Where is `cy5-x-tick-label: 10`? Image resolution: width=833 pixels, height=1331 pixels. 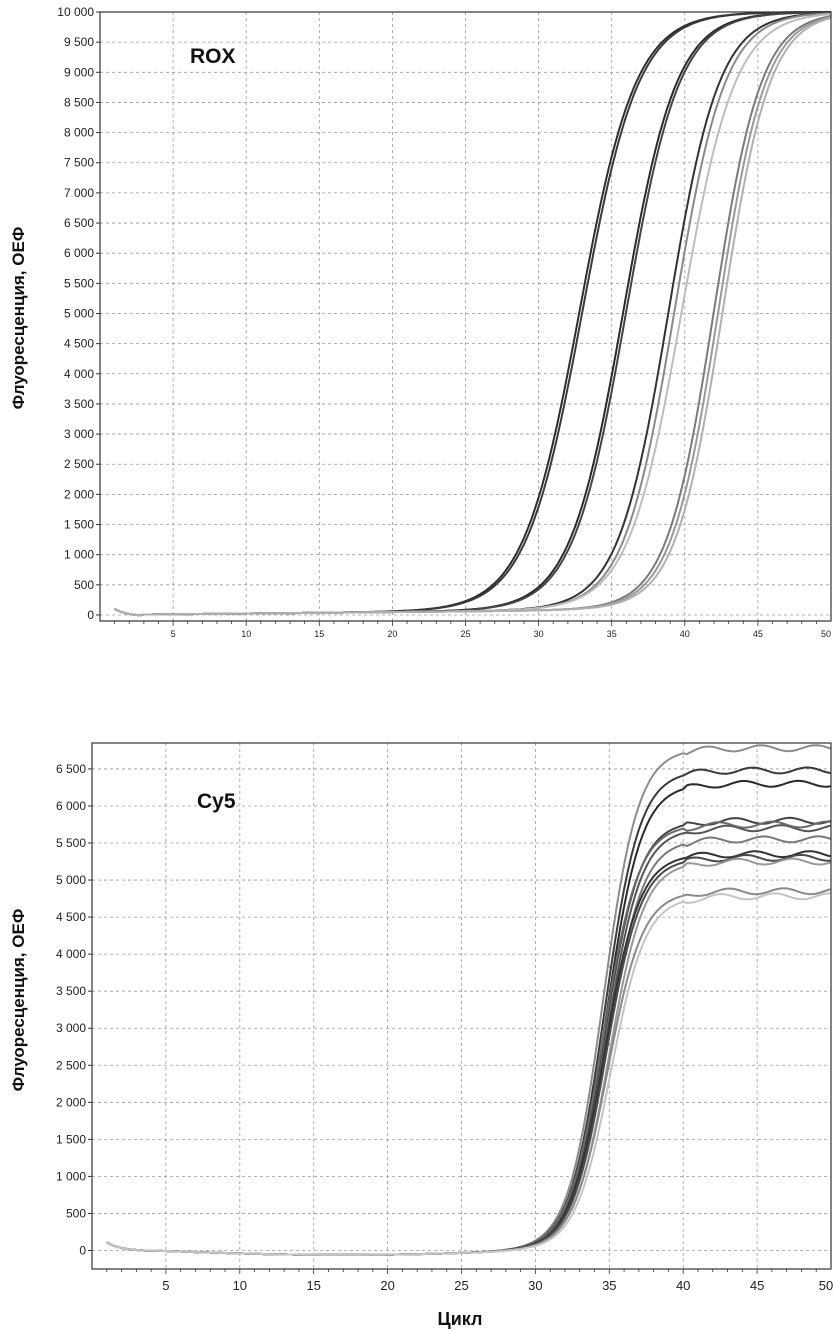
cy5-x-tick-label: 10 is located at coordinates (240, 1285).